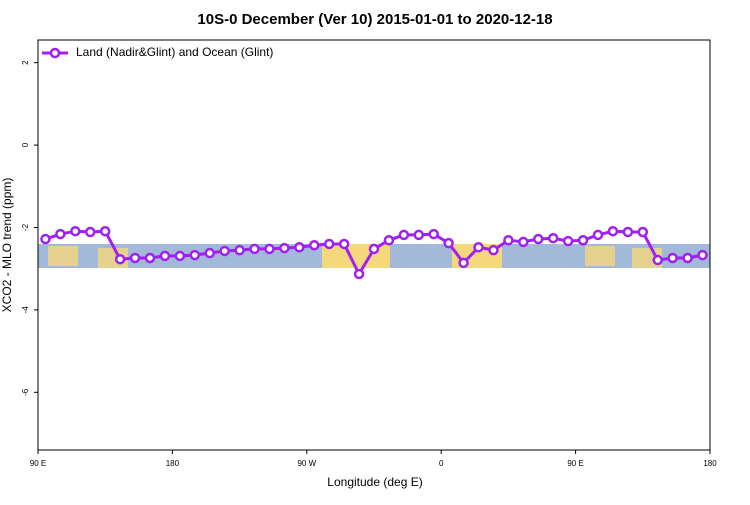 The image size is (750, 505). Describe the element at coordinates (25, 227) in the screenshot. I see `y-tick-label: -2` at that location.